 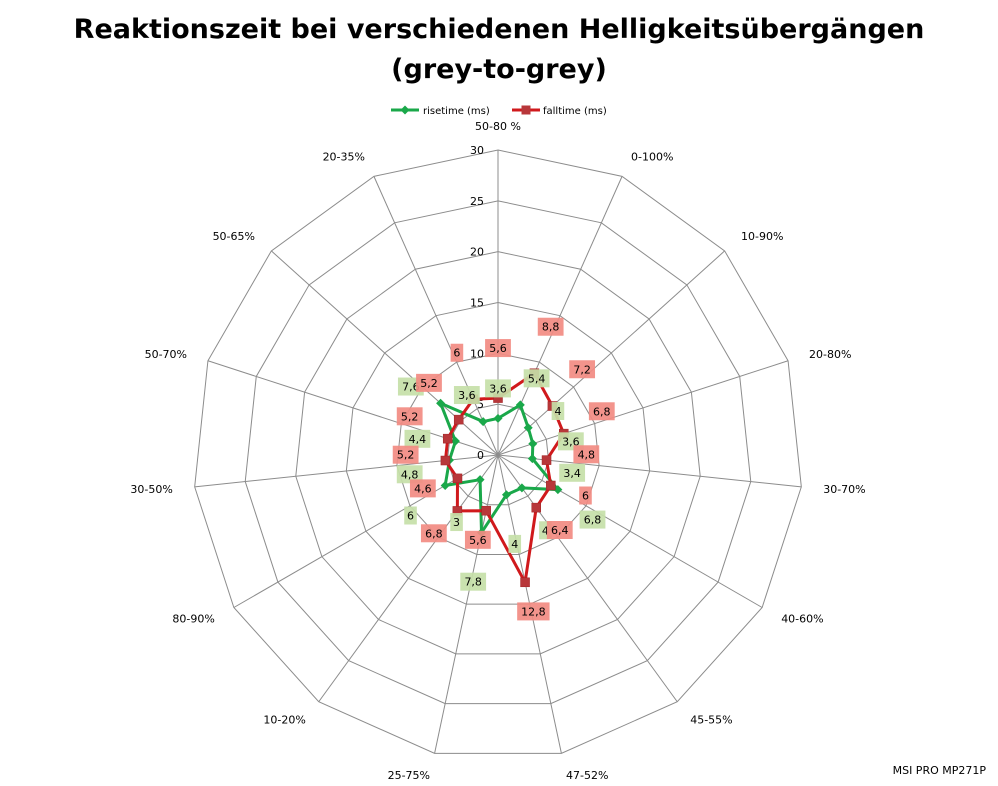 I want to click on category-label: 50-65%, so click(x=234, y=236).